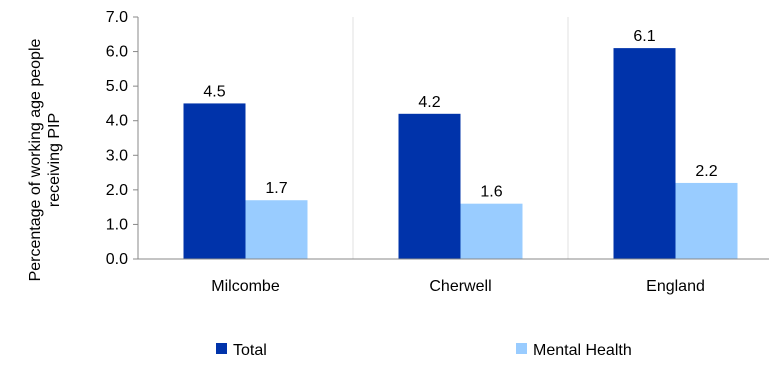  What do you see at coordinates (276, 229) in the screenshot?
I see `bar-mental-health-milcombe` at bounding box center [276, 229].